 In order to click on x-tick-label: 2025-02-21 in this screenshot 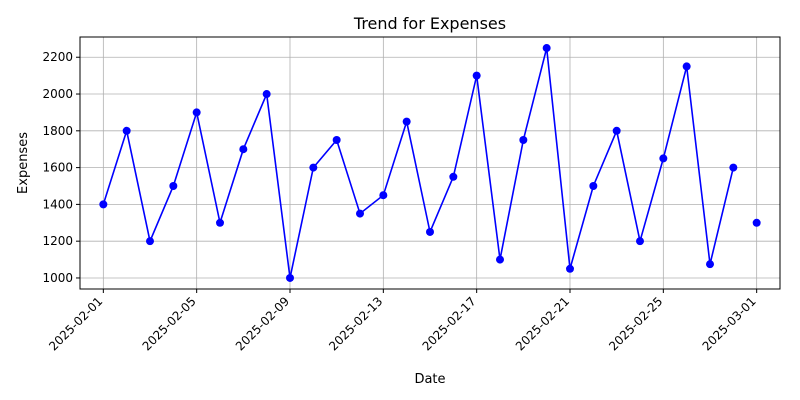, I will do `click(542, 323)`.